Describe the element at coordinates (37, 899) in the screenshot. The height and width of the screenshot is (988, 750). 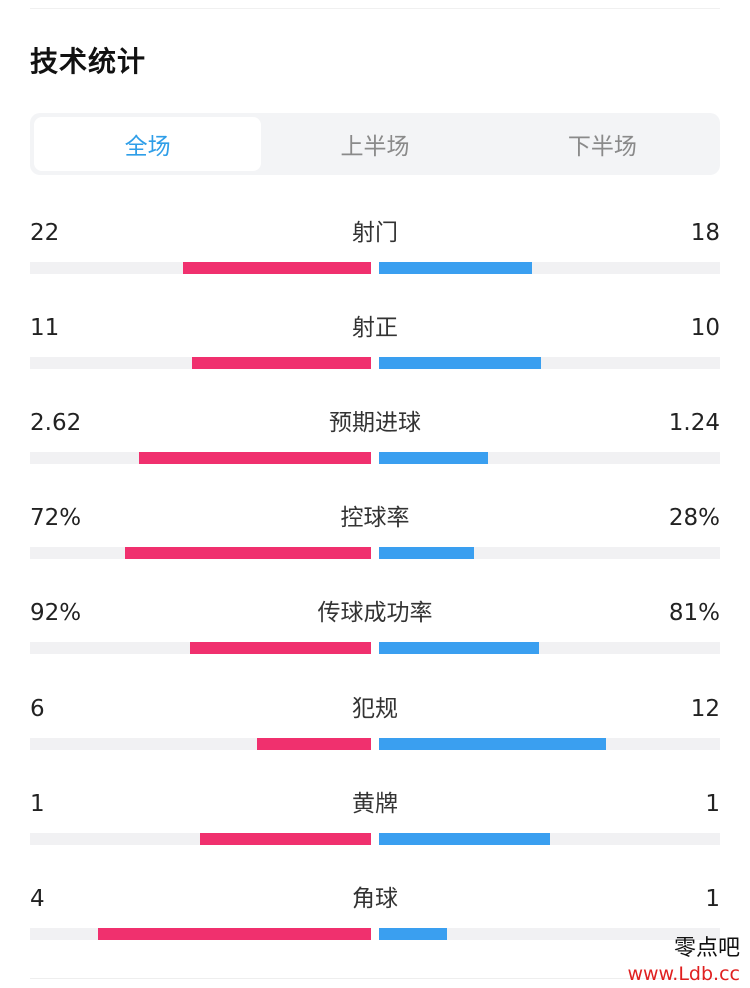
I see `home-value: 4` at that location.